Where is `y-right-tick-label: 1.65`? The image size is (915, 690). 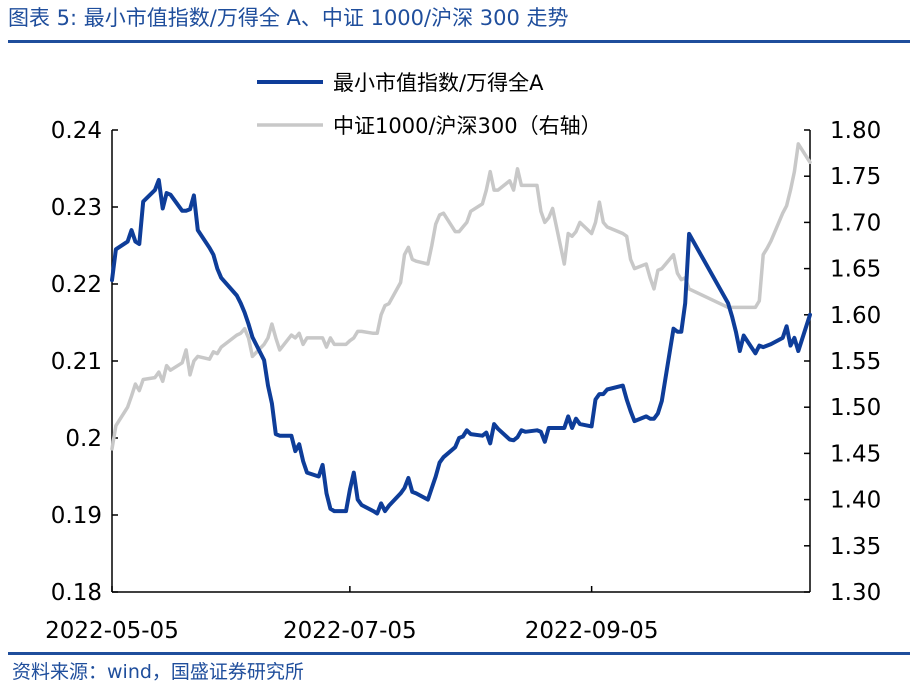 y-right-tick-label: 1.65 is located at coordinates (855, 270).